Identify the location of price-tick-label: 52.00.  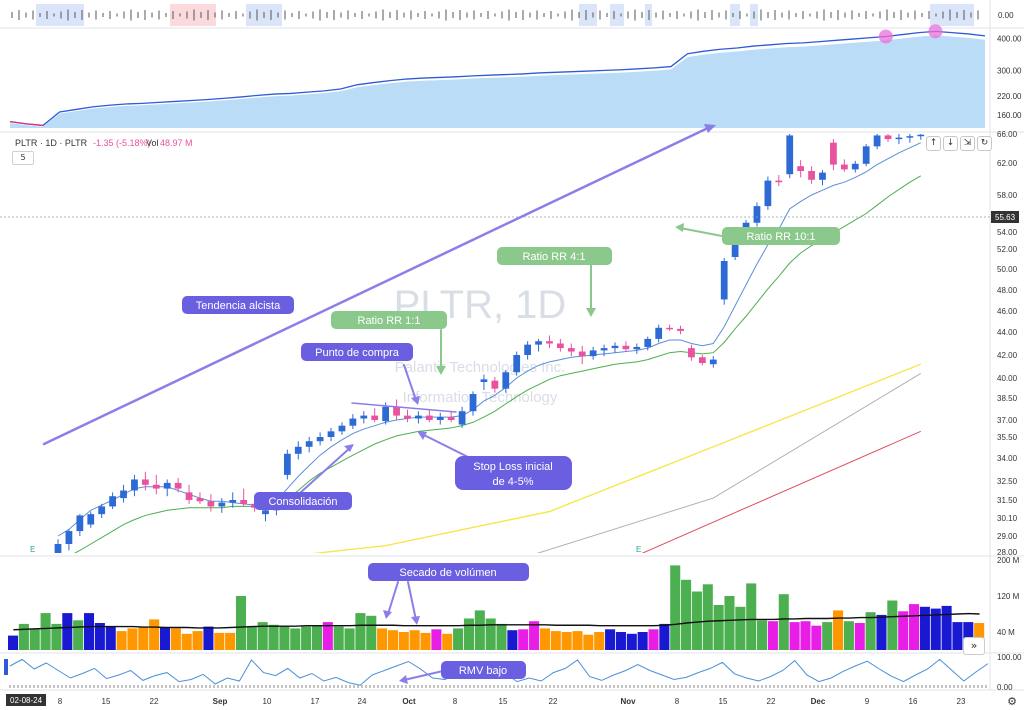
(1007, 249).